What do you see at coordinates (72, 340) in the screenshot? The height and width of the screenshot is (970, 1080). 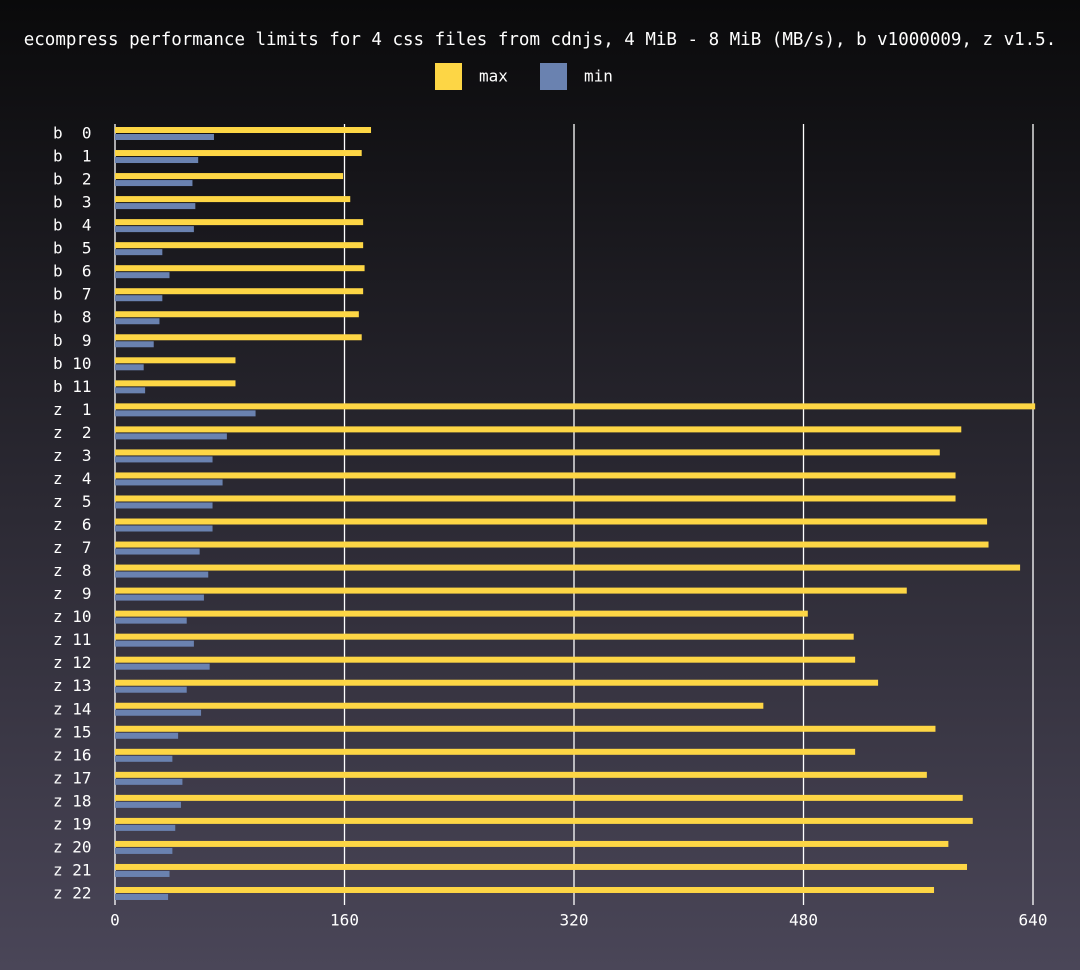 I see `y-tick-label: b 9` at bounding box center [72, 340].